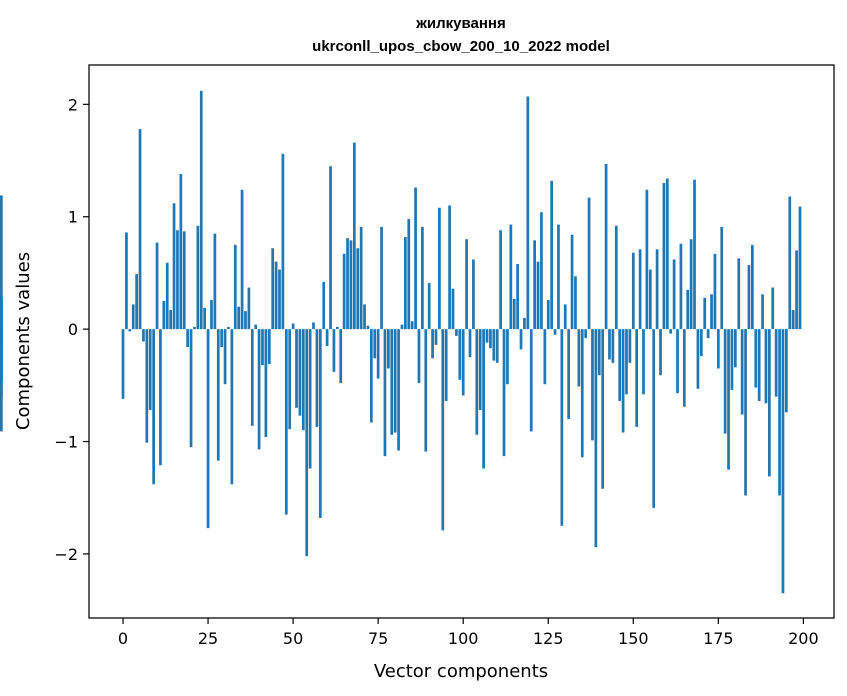 The height and width of the screenshot is (696, 847). I want to click on y-axis-ticks: −2 −1 0 1 2, so click(71, 329).